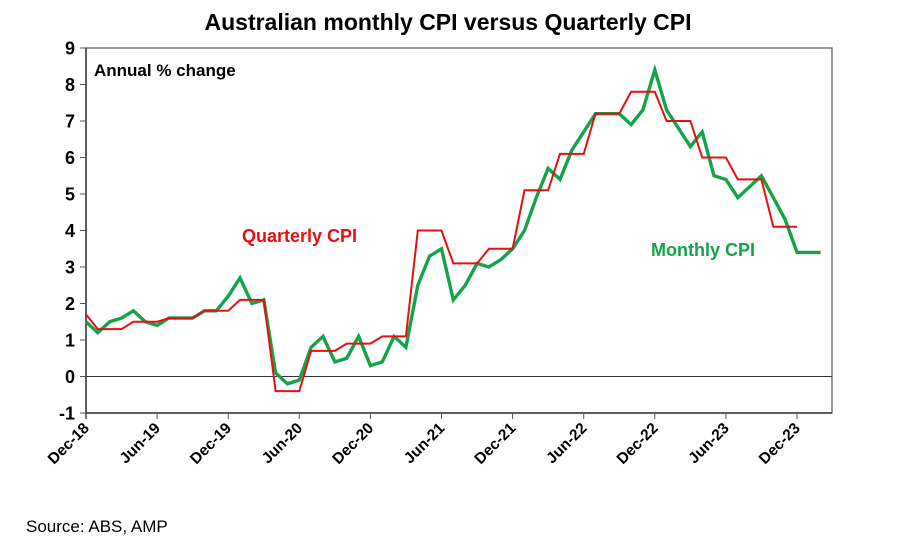 The width and height of the screenshot is (904, 546). Describe the element at coordinates (70, 304) in the screenshot. I see `y-tick-label: 2` at that location.